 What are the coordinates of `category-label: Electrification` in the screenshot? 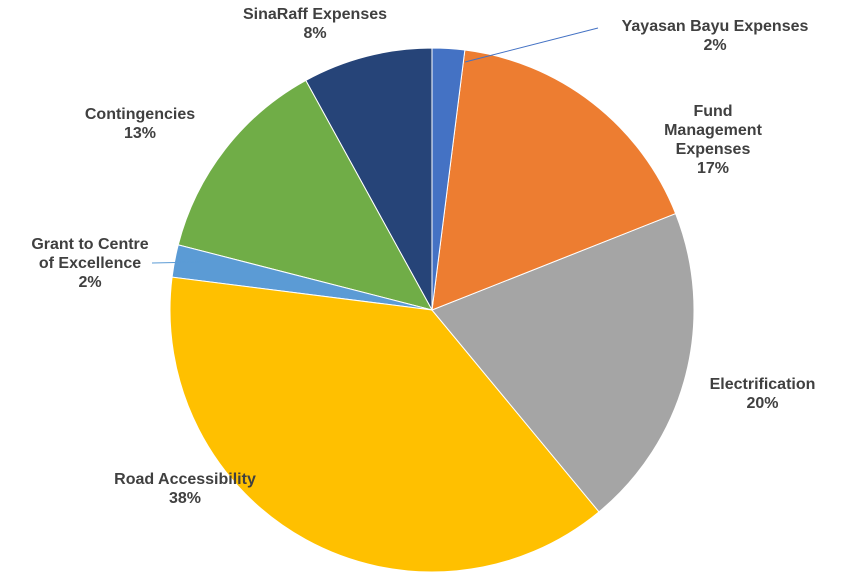 It's located at (762, 384).